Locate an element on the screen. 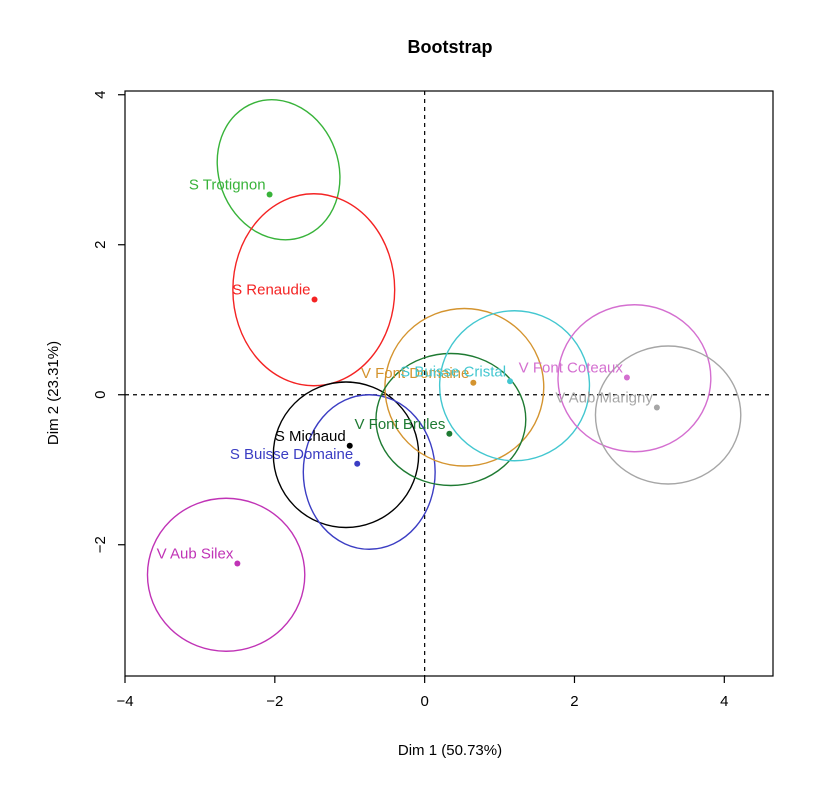  point-label: S Buisse Cristal is located at coordinates (453, 371).